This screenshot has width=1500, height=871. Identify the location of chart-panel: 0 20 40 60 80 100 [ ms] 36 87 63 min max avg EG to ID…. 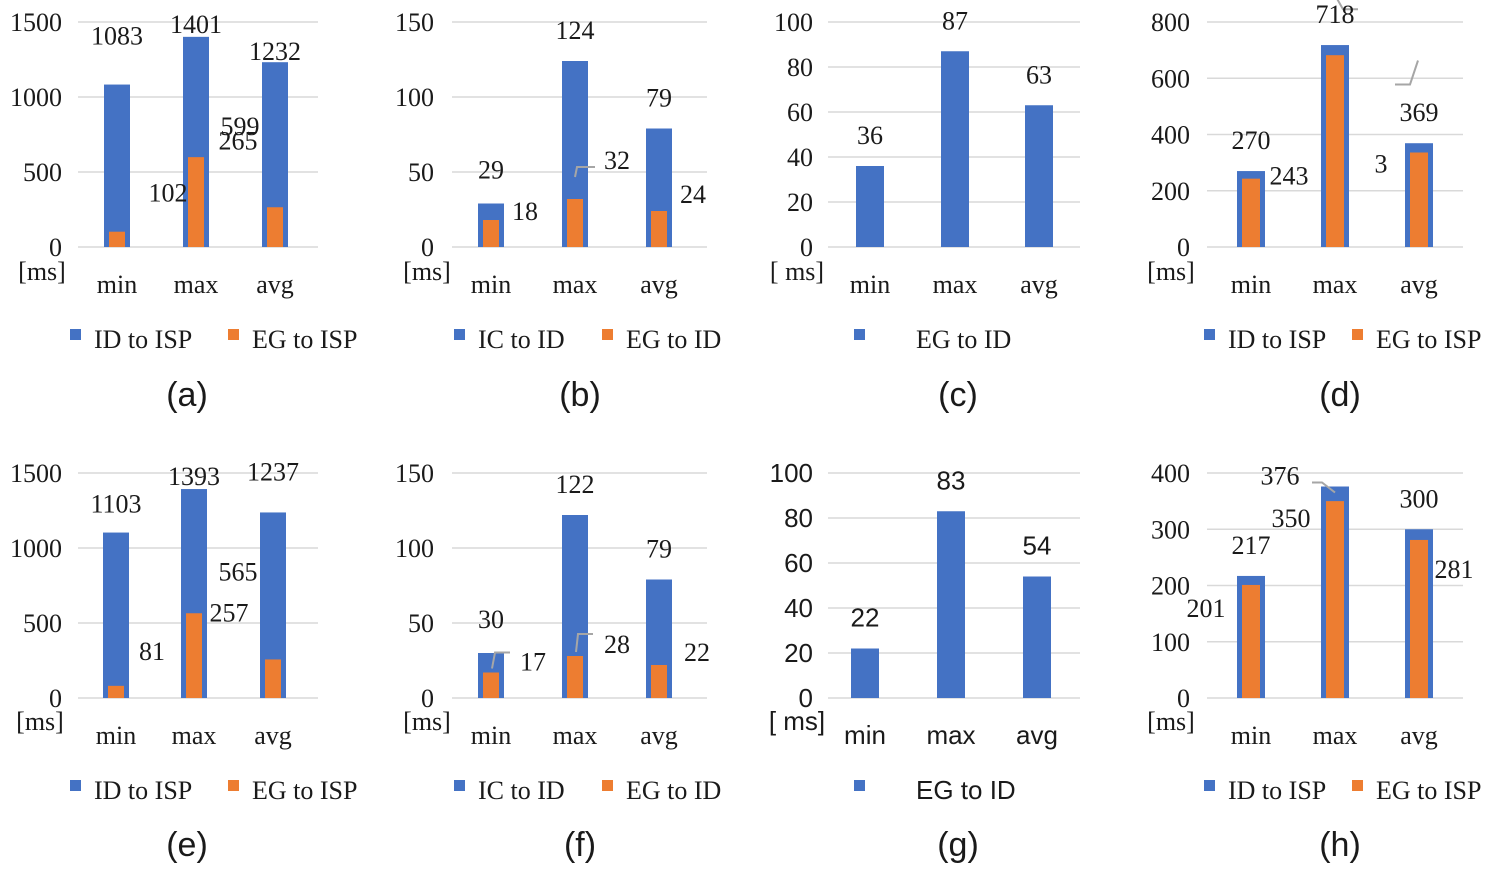
(925, 210).